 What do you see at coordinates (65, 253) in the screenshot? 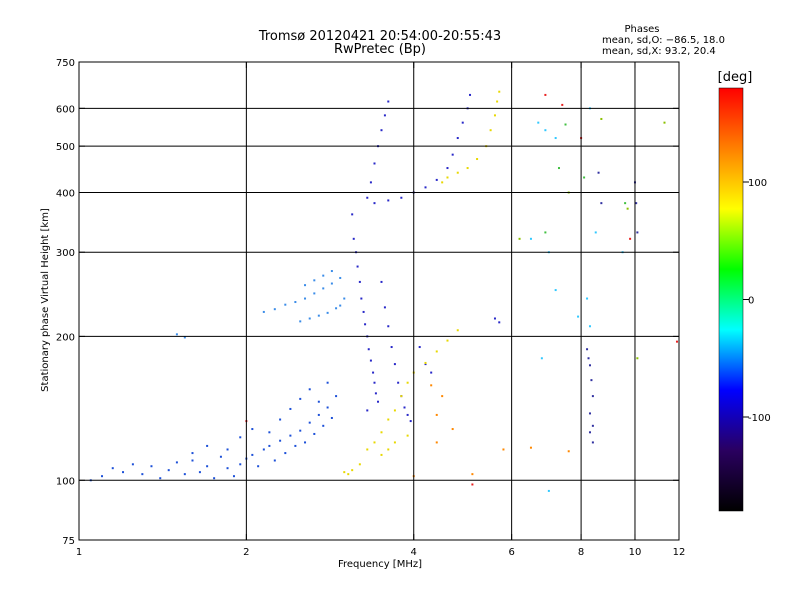
I see `y-tick-label: 300` at bounding box center [65, 253].